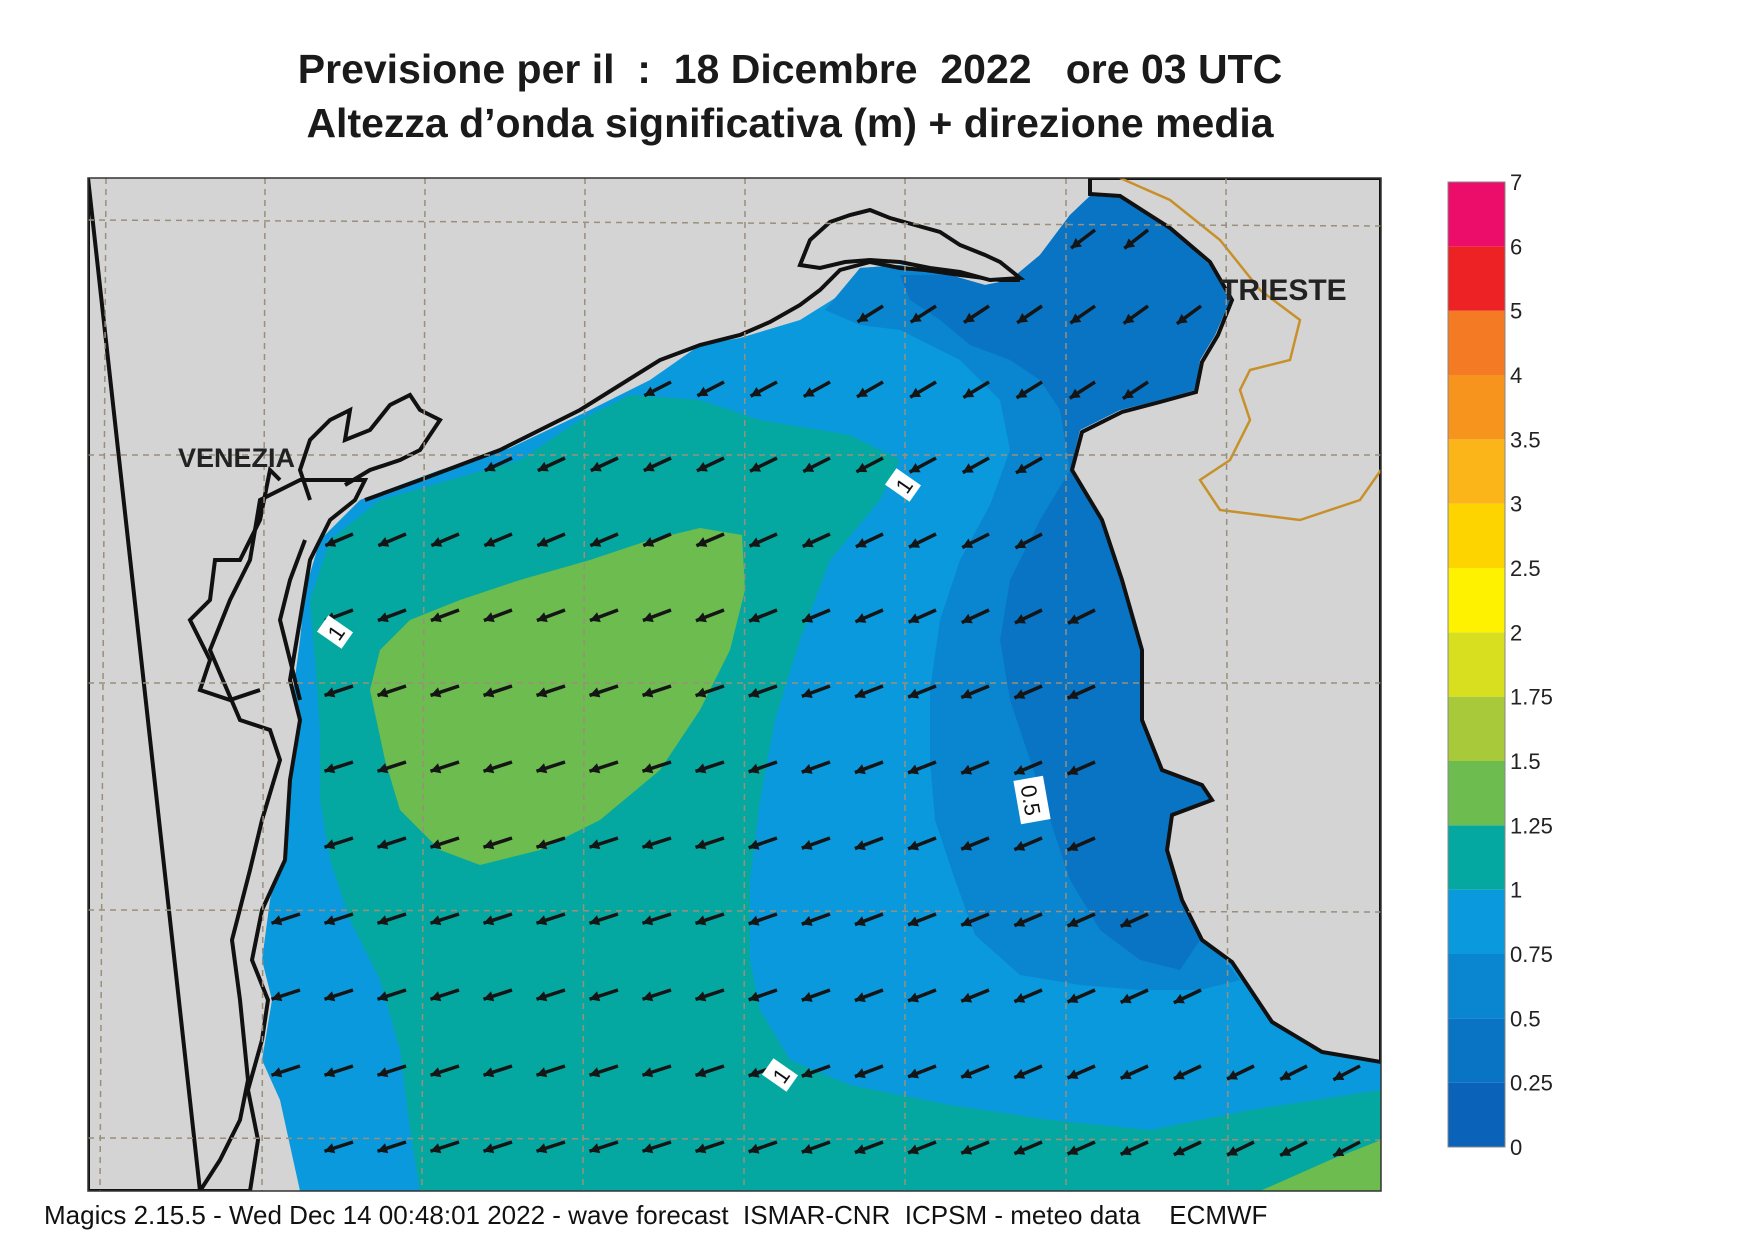 The width and height of the screenshot is (1755, 1242). Describe the element at coordinates (557, 696) in the screenshot. I see `wave-band-1.25` at that location.